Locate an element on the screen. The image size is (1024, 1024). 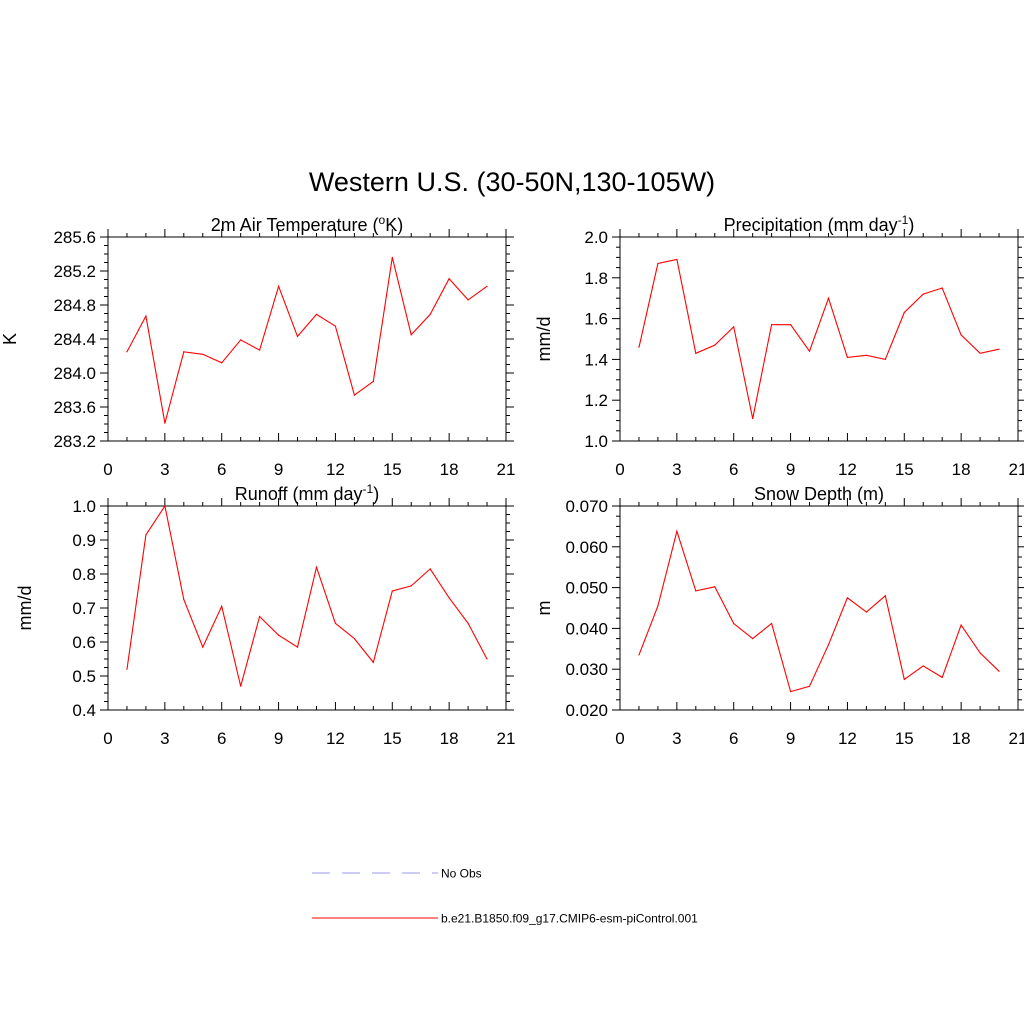
y-tick-label: 0.030 is located at coordinates (586, 669).